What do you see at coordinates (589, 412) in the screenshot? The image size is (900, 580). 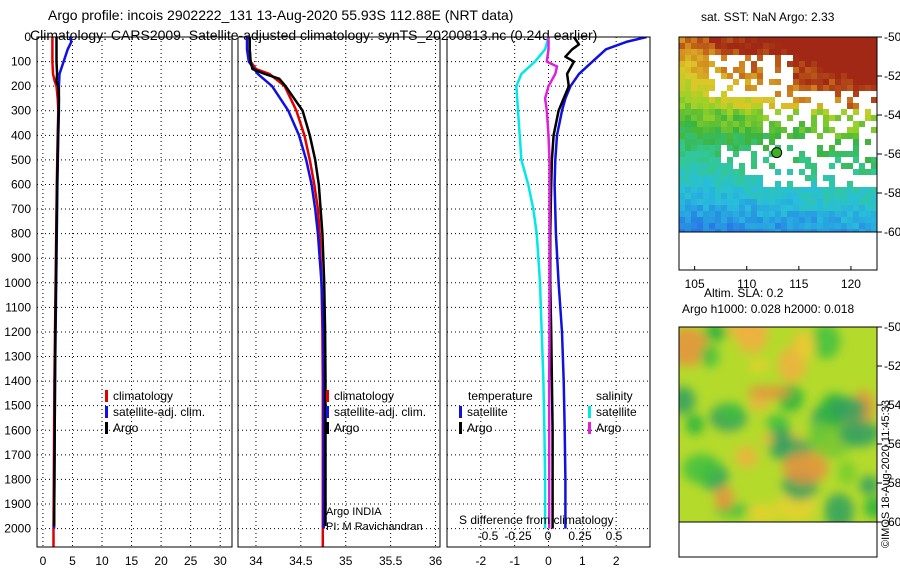 I see `legend-swatch-sal-satellite` at bounding box center [589, 412].